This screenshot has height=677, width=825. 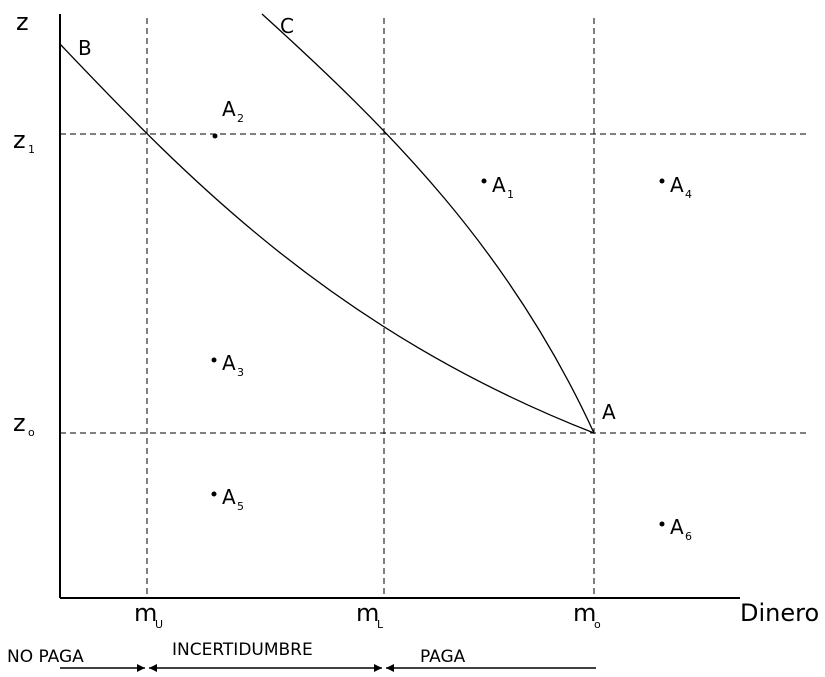 I want to click on x-tick-mu: m U, so click(x=148, y=615).